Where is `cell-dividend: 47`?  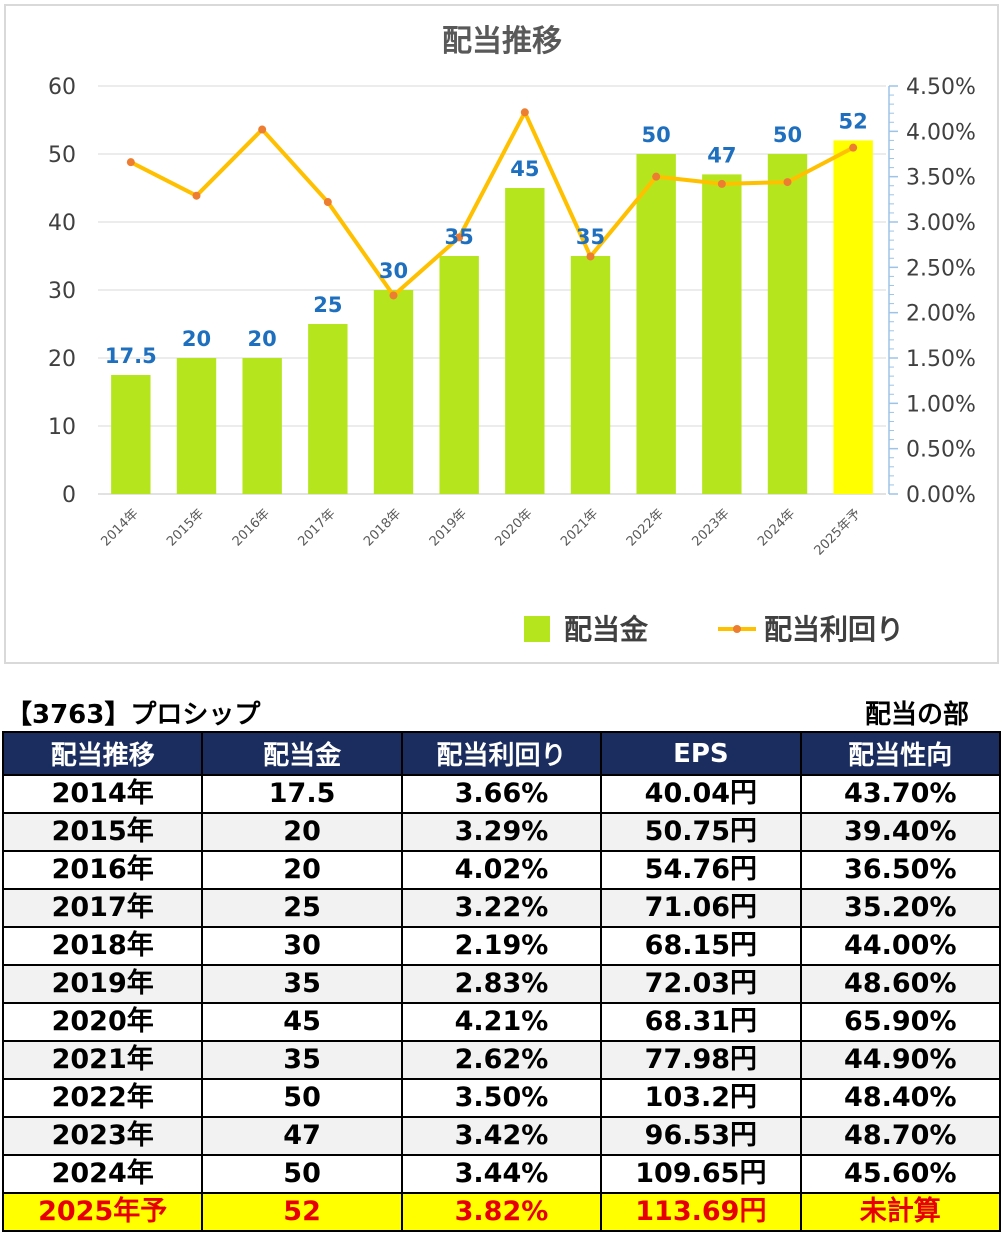
cell-dividend: 47 is located at coordinates (302, 1136).